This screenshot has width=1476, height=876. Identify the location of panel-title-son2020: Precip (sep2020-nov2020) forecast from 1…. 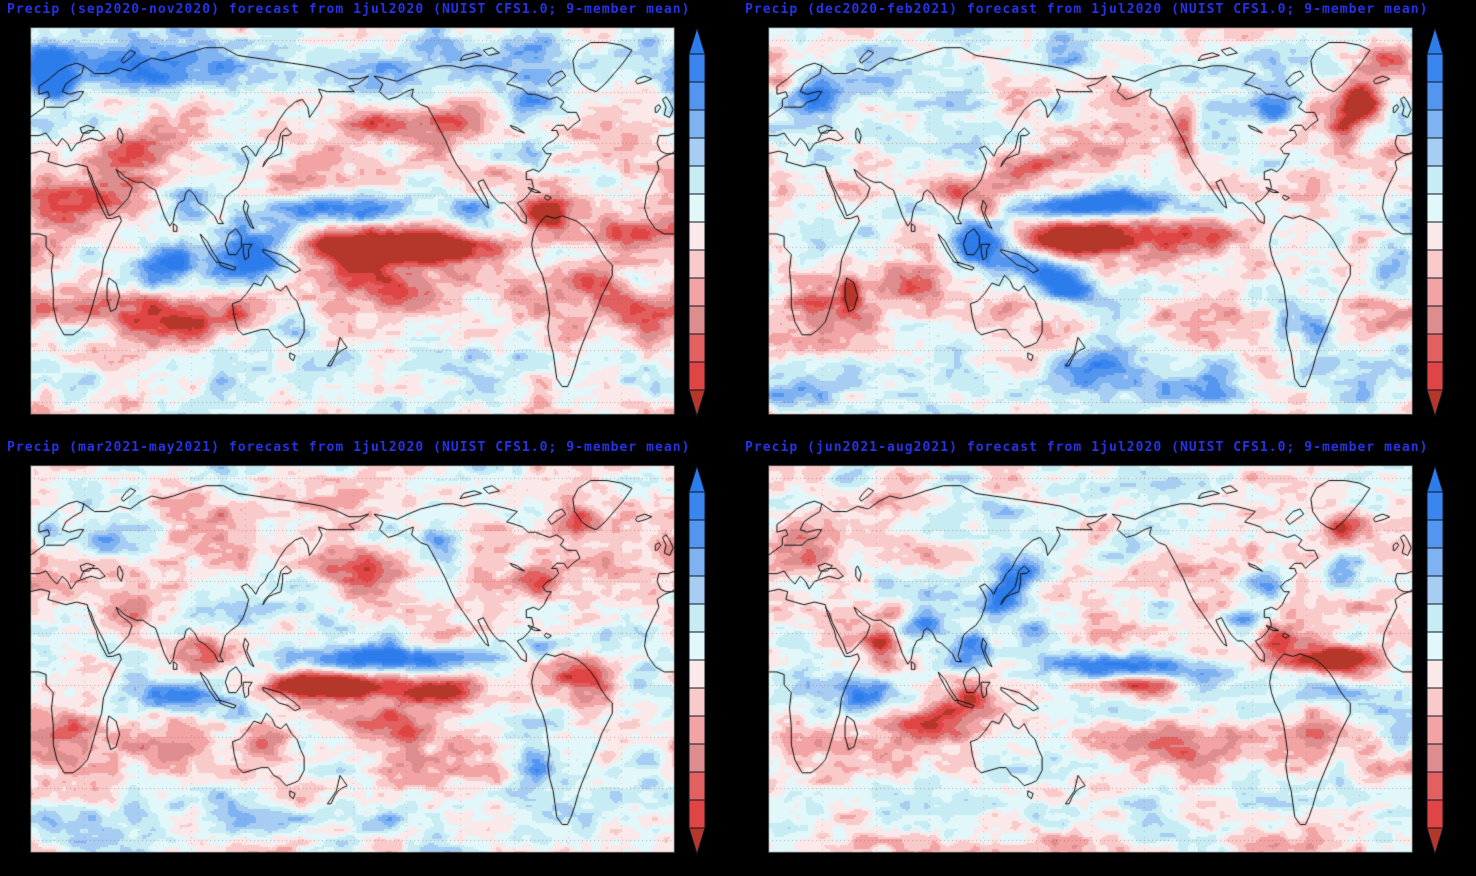
(349, 9).